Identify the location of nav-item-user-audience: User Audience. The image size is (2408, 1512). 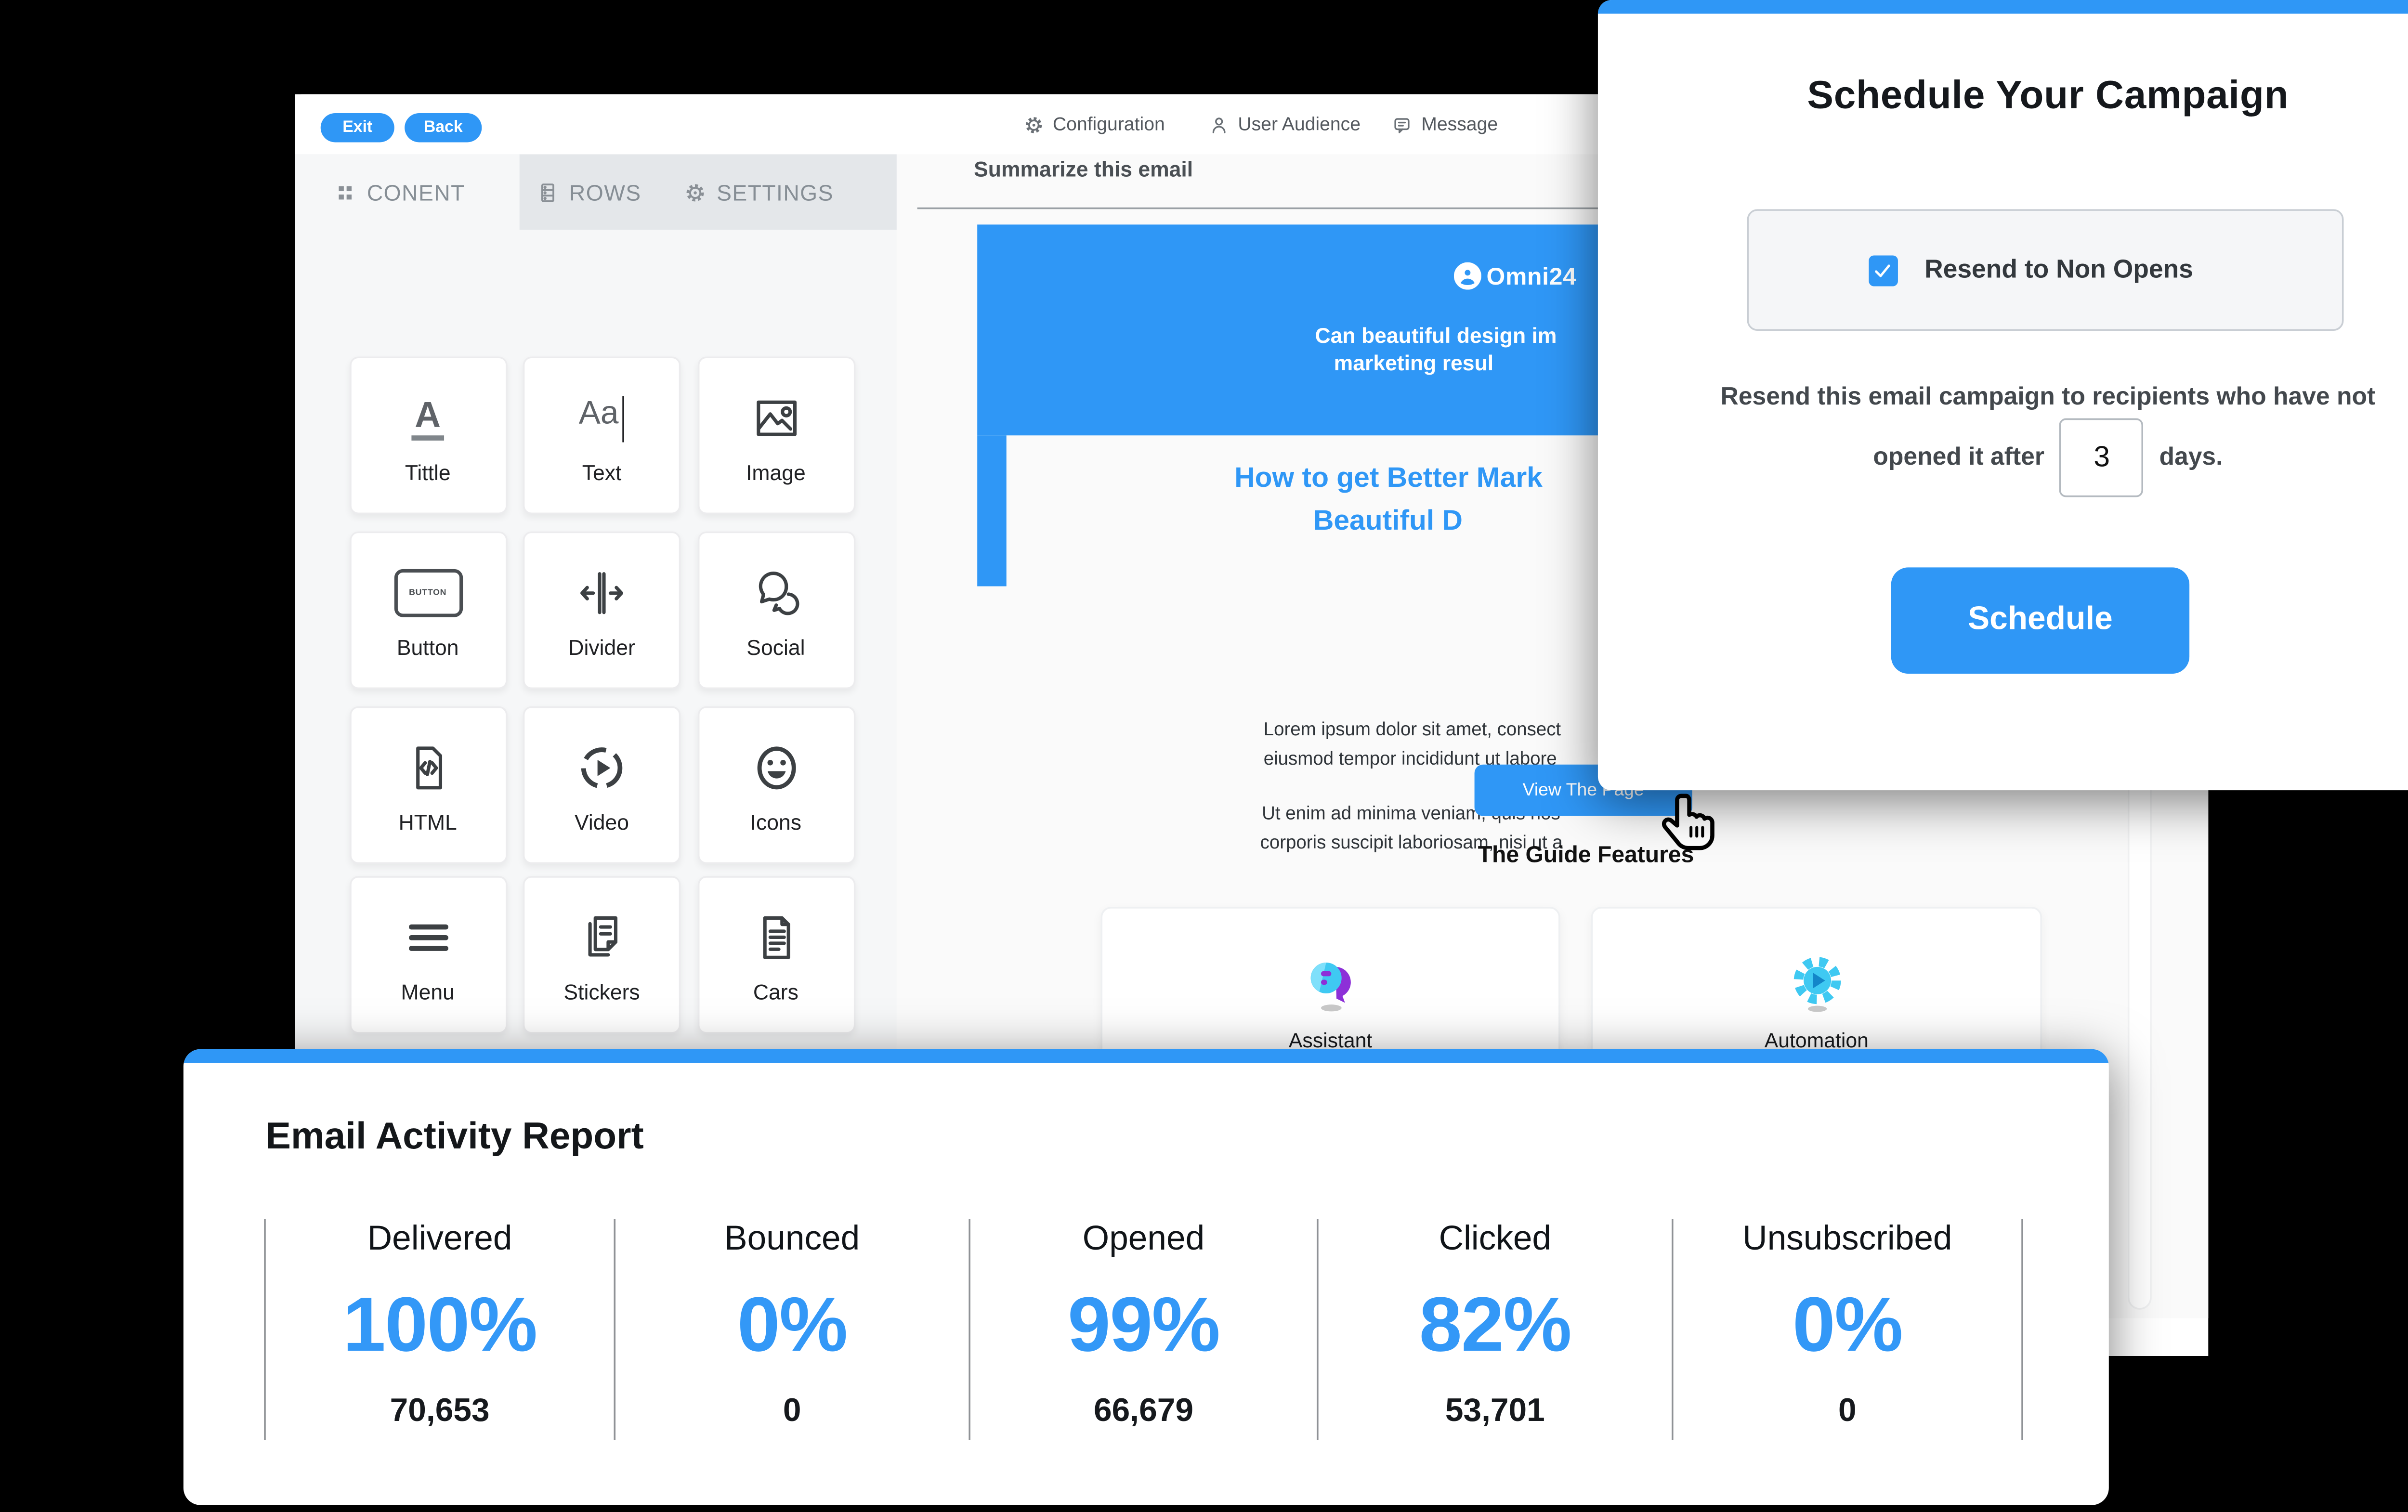
(1285, 124).